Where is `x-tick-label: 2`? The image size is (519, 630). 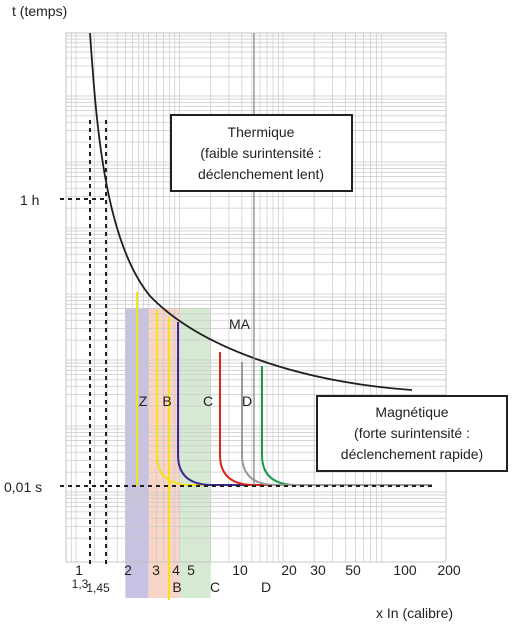
x-tick-label: 2 is located at coordinates (128, 570).